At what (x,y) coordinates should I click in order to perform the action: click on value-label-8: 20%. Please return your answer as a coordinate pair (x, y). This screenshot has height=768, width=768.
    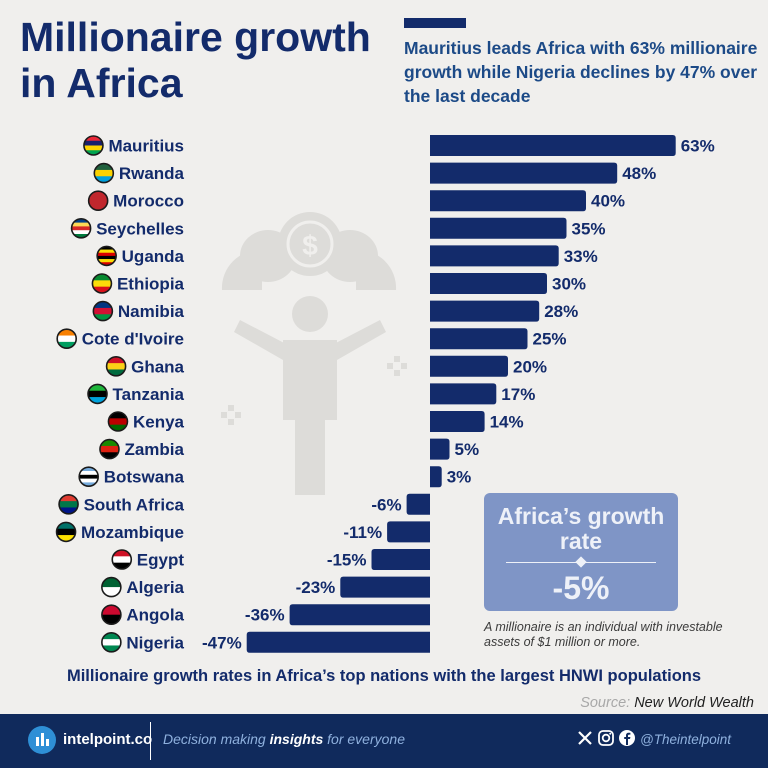
    Looking at the image, I should click on (530, 366).